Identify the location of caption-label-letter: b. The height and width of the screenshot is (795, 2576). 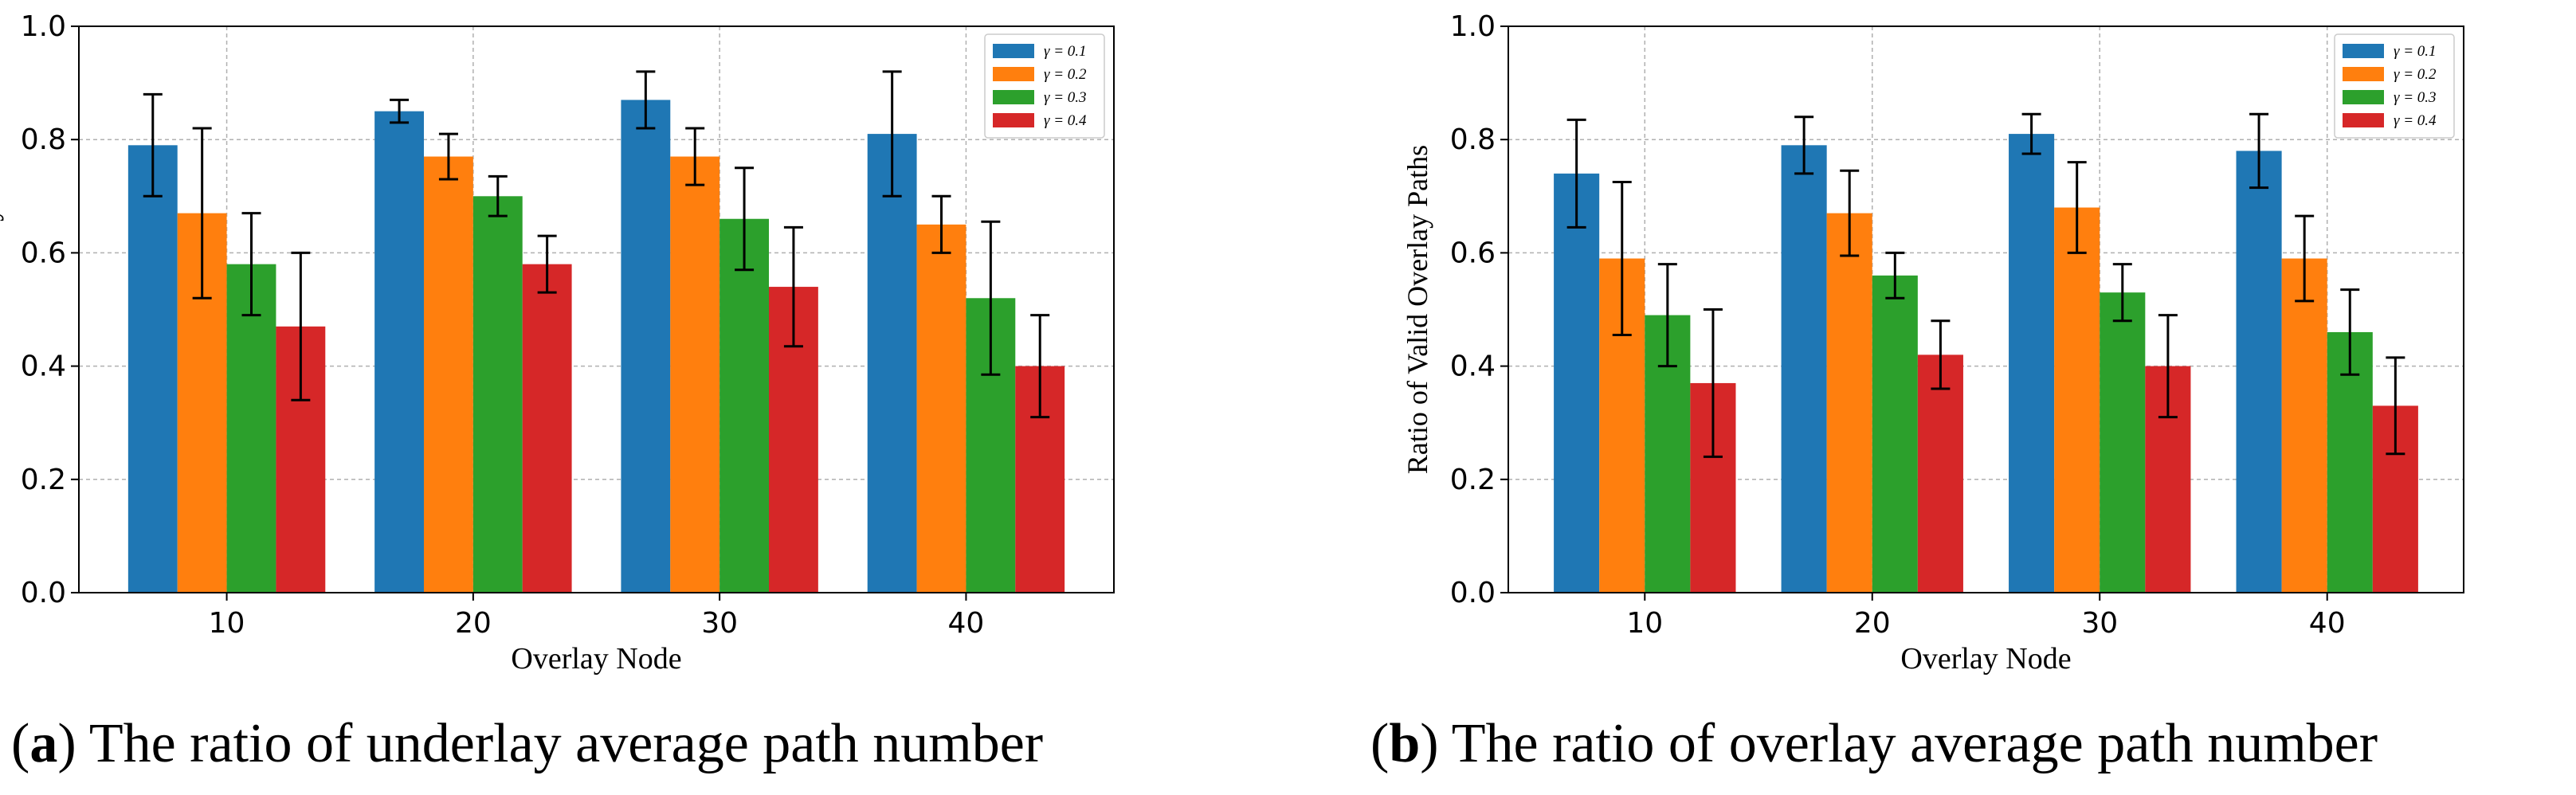
(1404, 743).